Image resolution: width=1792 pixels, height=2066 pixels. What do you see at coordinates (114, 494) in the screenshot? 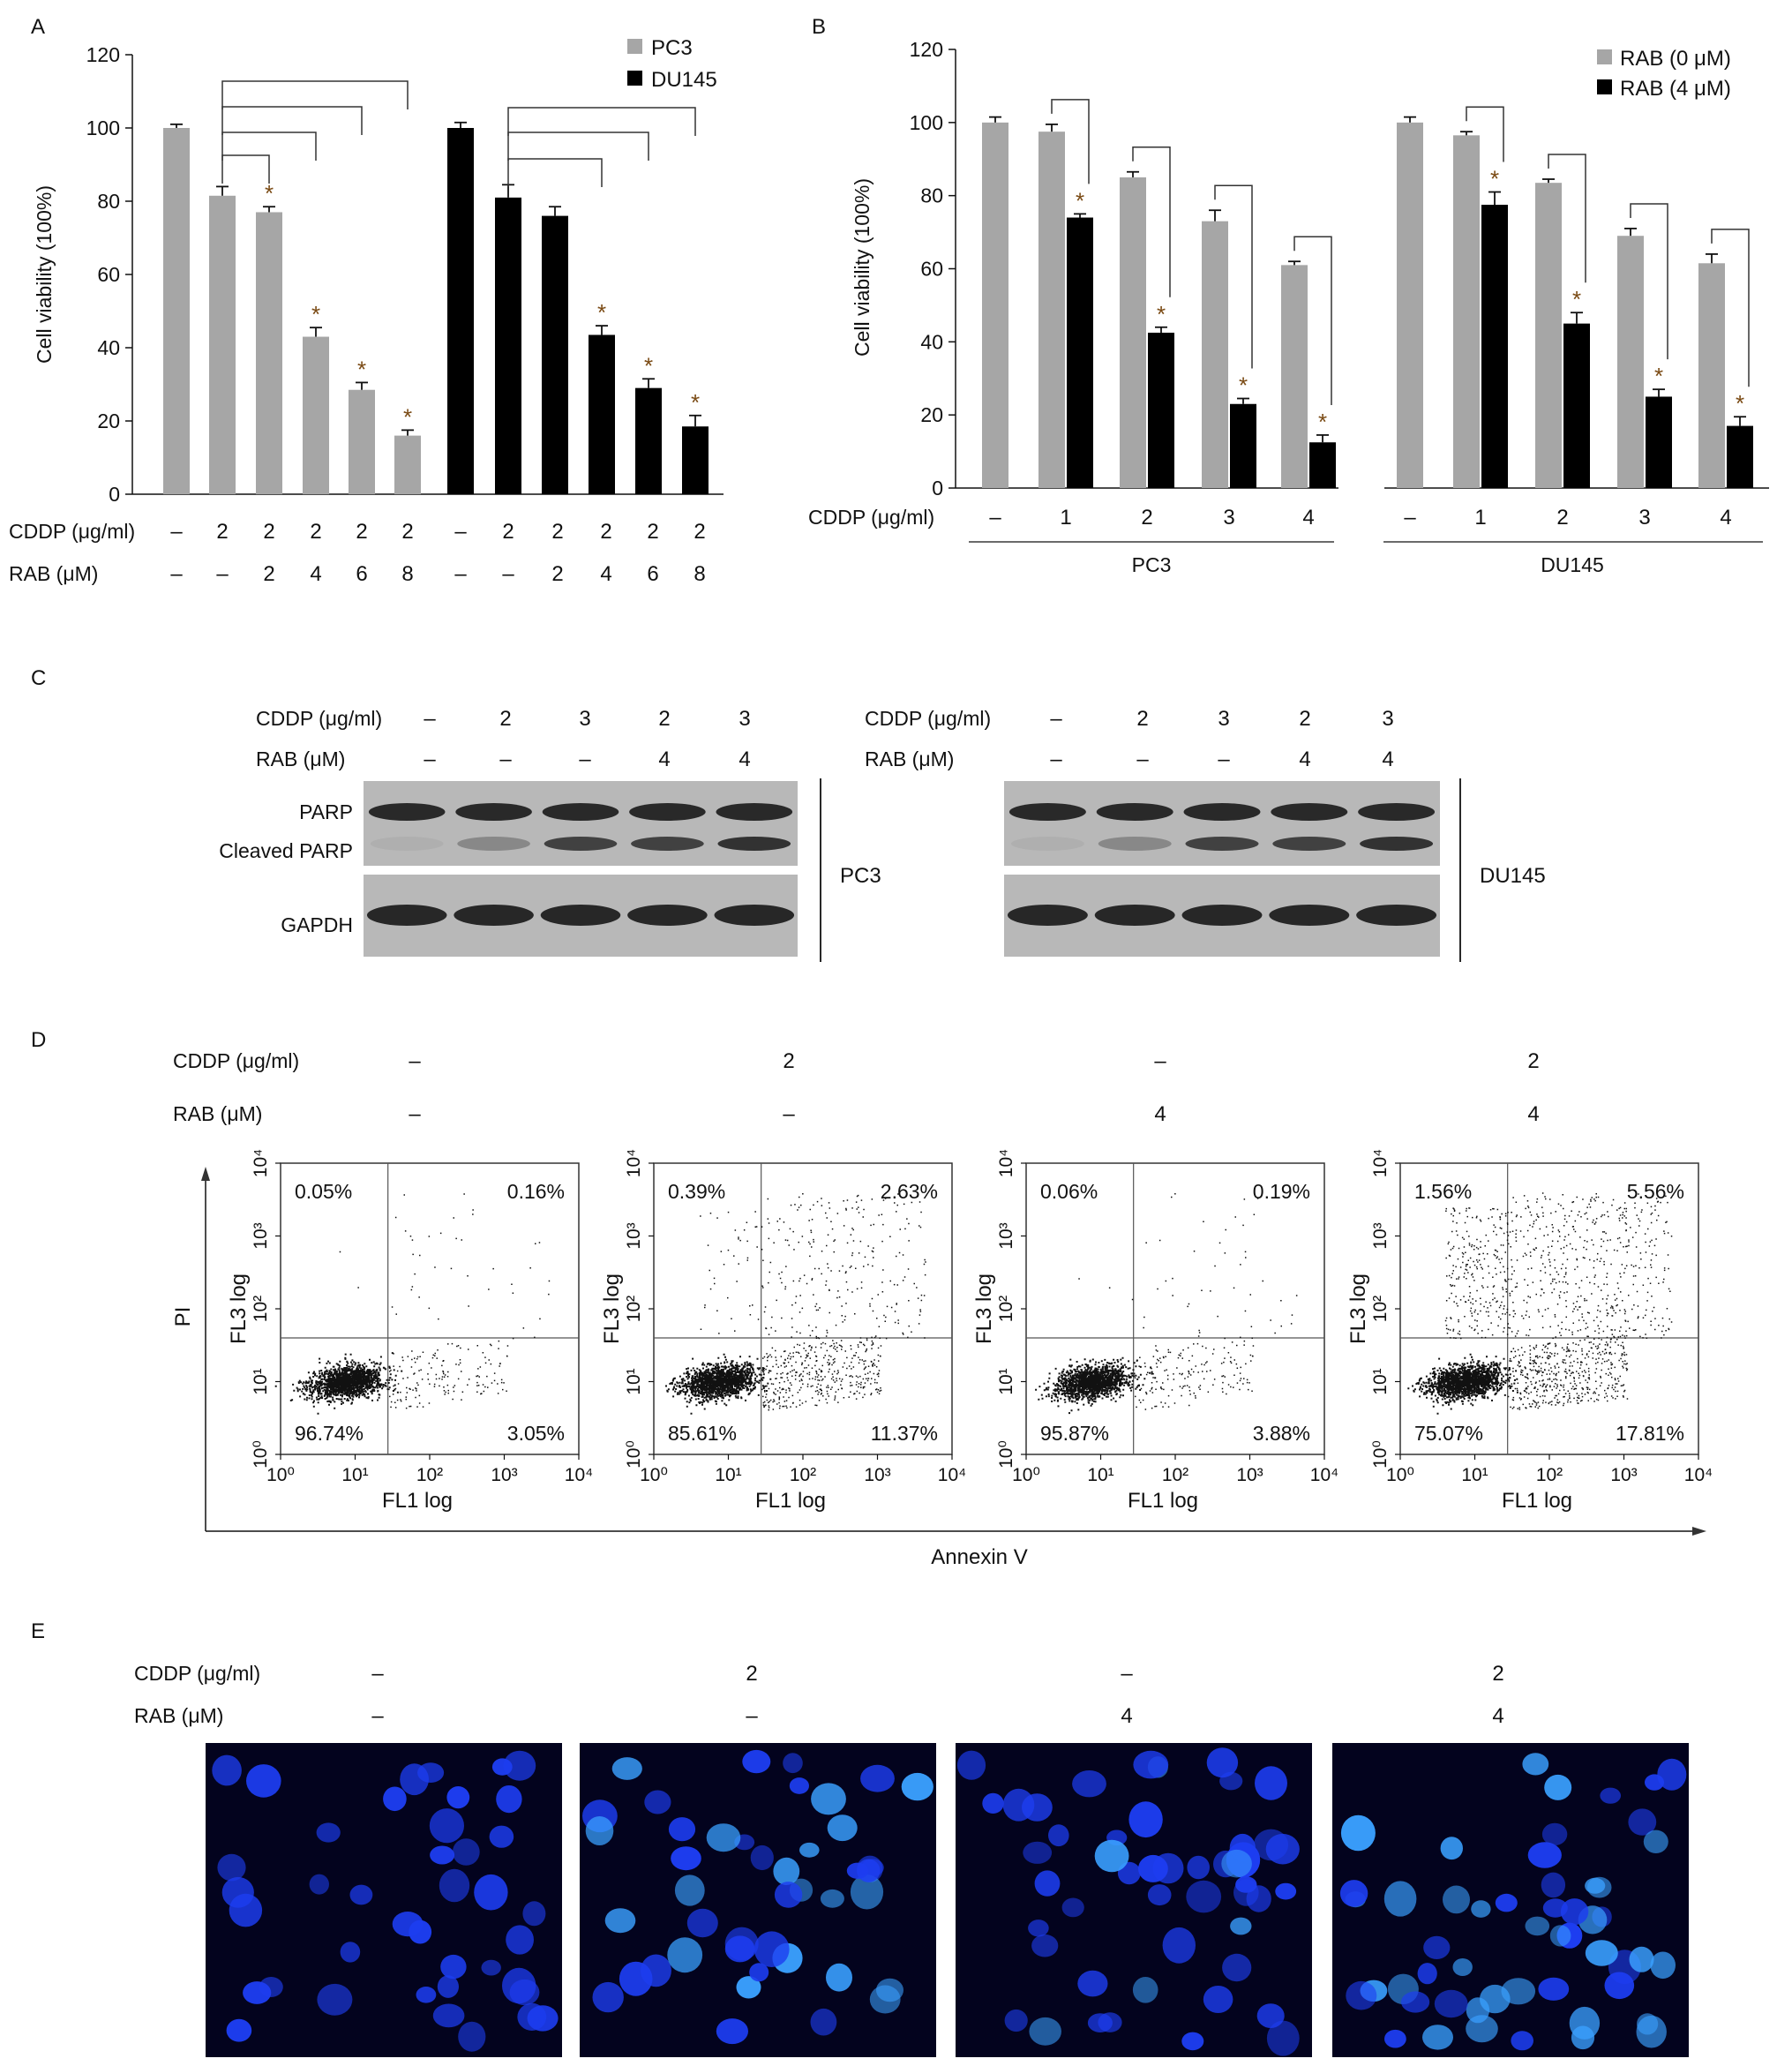
I see `y-tick-label-a: 0` at bounding box center [114, 494].